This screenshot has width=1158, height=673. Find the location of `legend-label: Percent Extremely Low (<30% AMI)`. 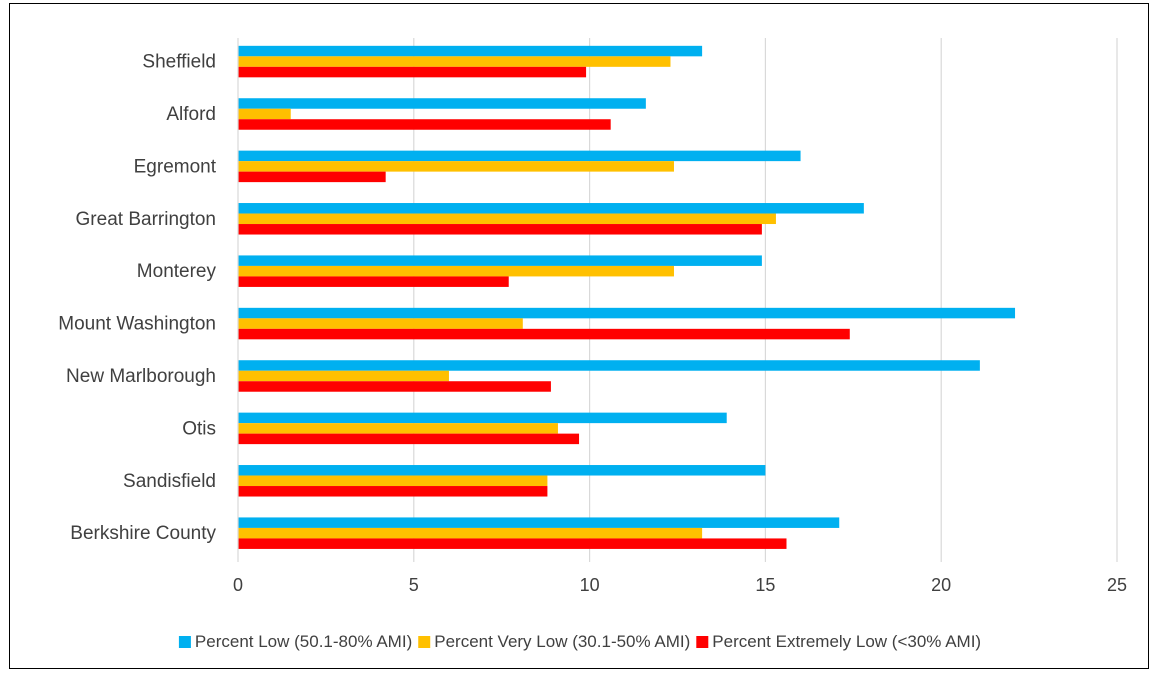

legend-label: Percent Extremely Low (<30% AMI) is located at coordinates (846, 641).